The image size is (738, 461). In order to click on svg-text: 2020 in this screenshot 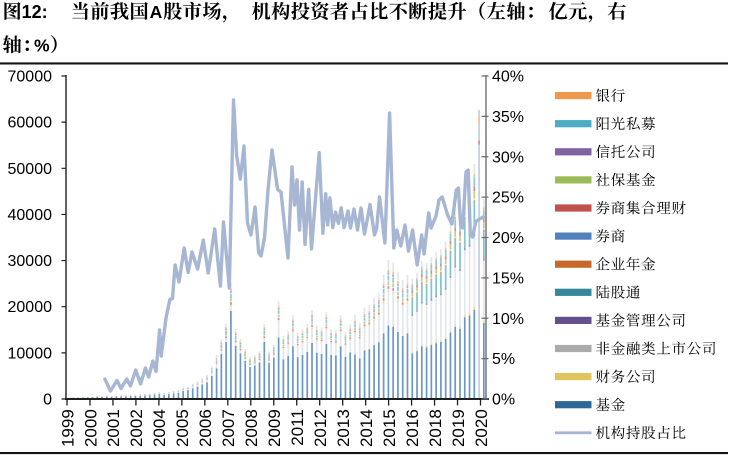, I will do `click(481, 428)`.